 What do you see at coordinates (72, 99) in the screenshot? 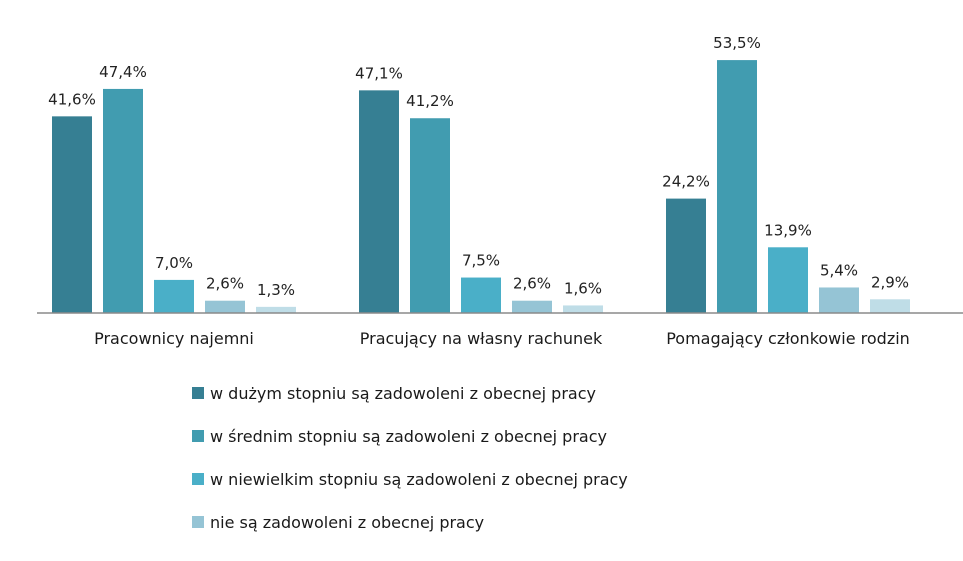
I see `bar-value-label: 41,6%` at bounding box center [72, 99].